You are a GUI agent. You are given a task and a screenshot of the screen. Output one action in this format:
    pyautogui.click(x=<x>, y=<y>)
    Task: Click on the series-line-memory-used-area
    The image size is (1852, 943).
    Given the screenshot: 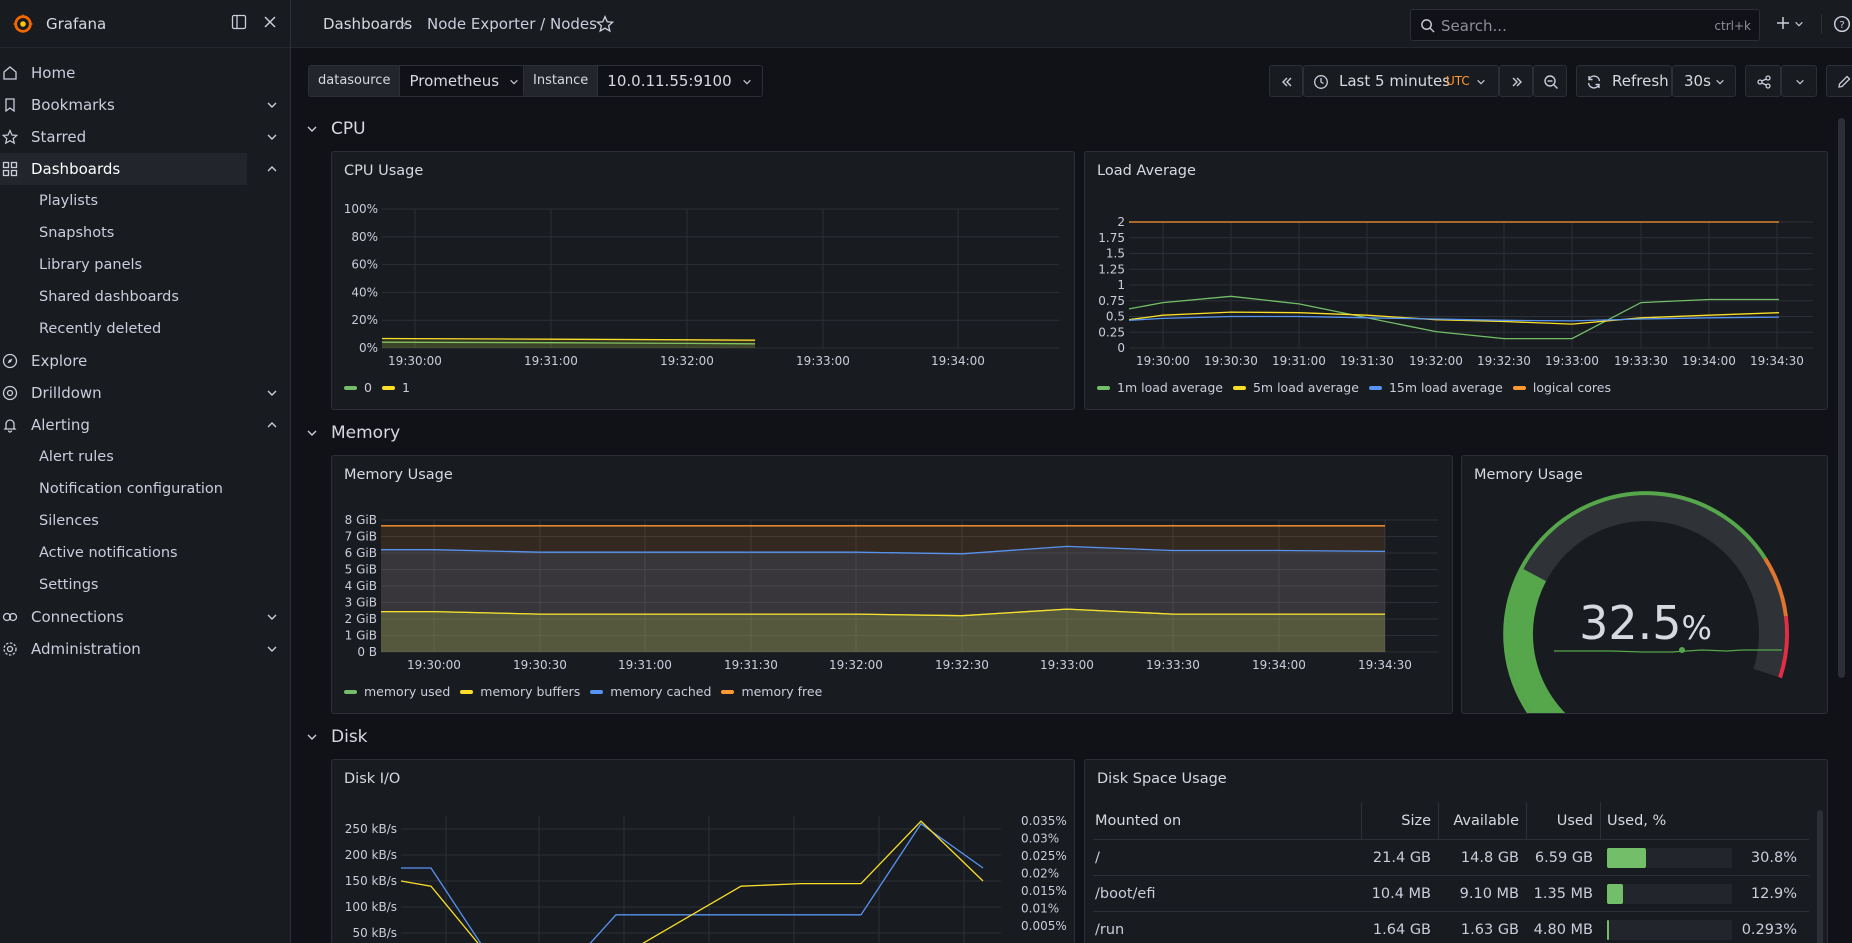 What is the action you would take?
    pyautogui.click(x=883, y=630)
    